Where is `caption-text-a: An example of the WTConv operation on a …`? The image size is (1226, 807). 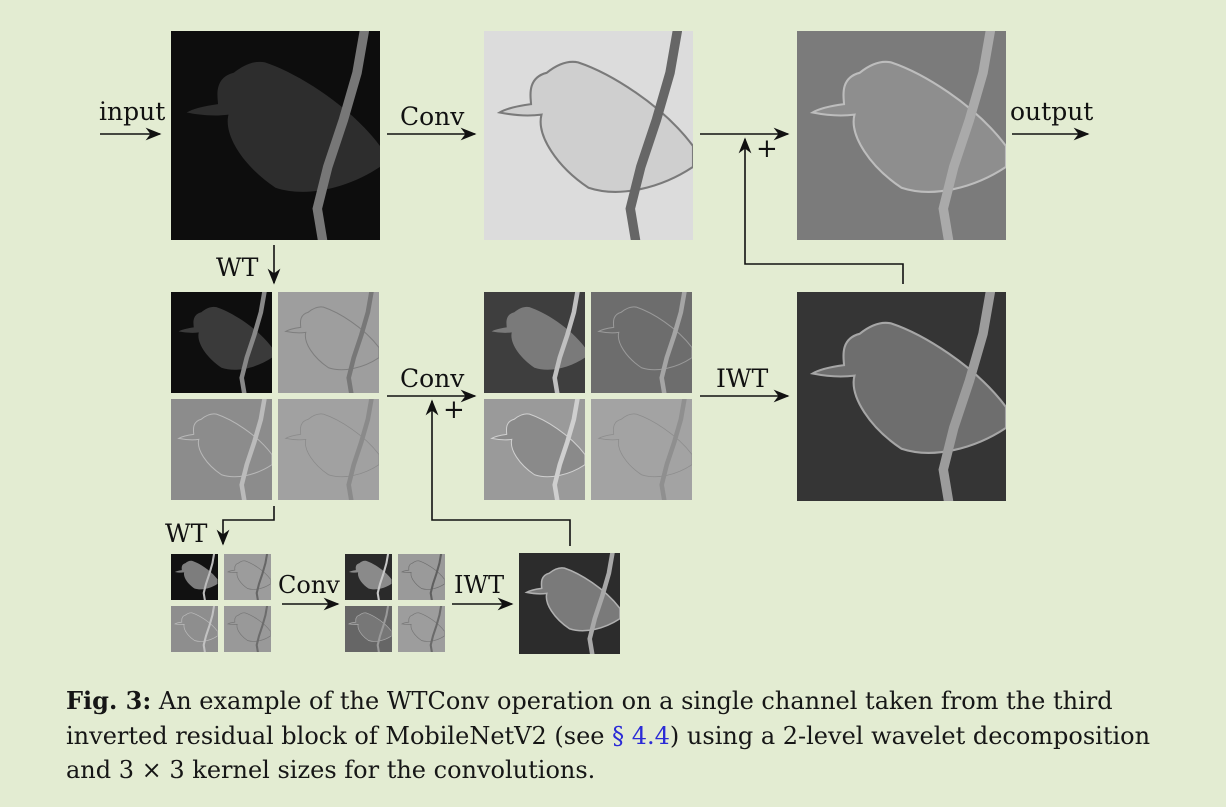
caption-text-a: An example of the WTConv operation on a … is located at coordinates (589, 718).